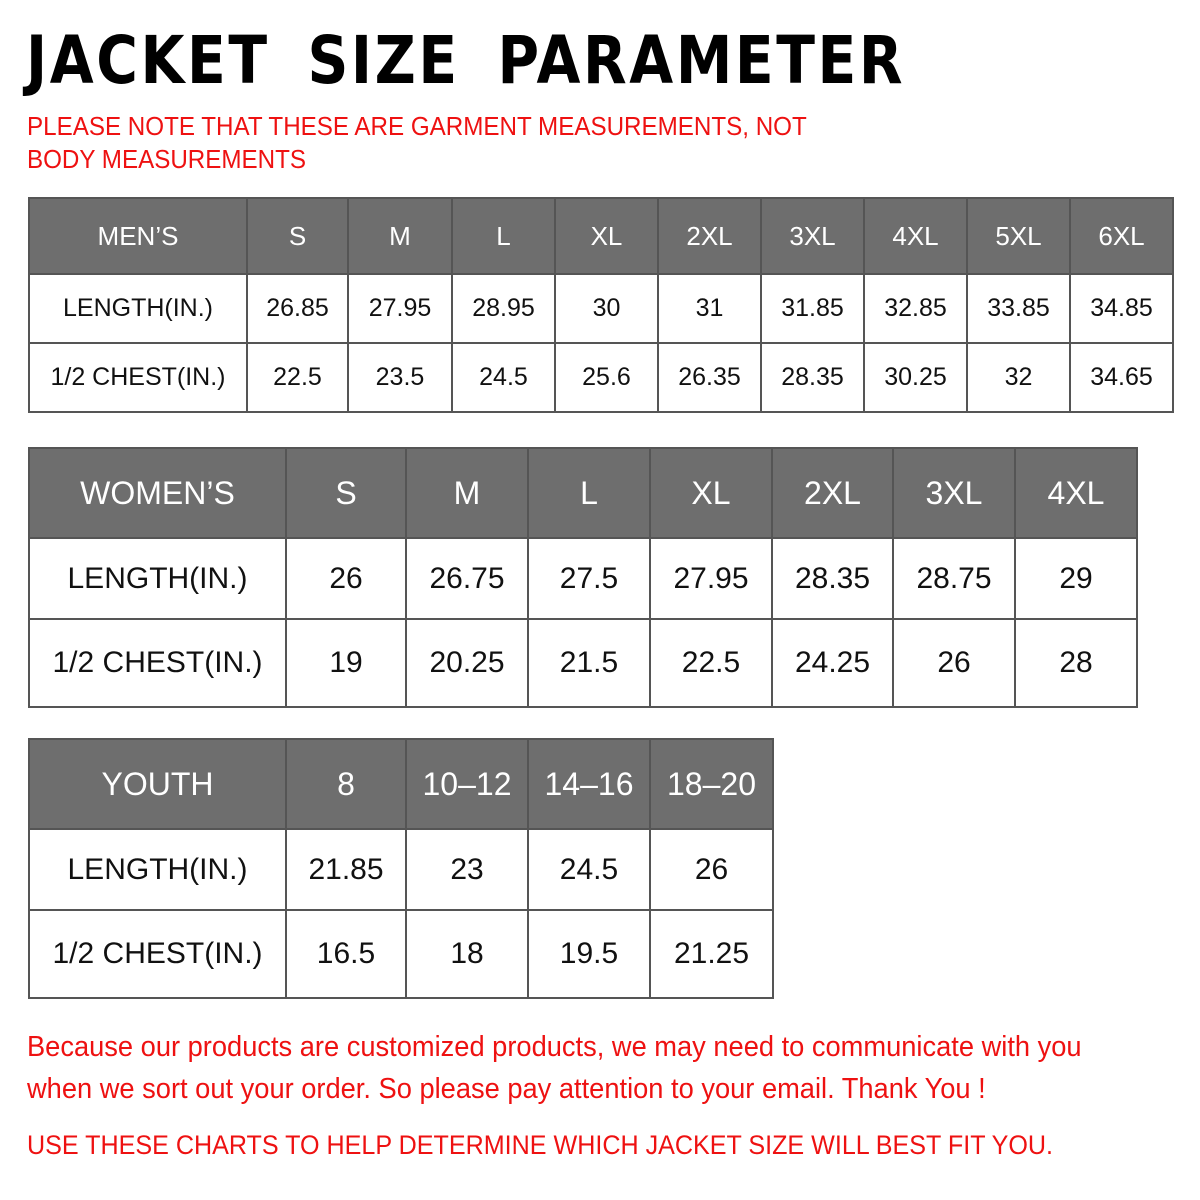 This screenshot has width=1200, height=1200. What do you see at coordinates (297, 308) in the screenshot?
I see `table-cell: 26.85` at bounding box center [297, 308].